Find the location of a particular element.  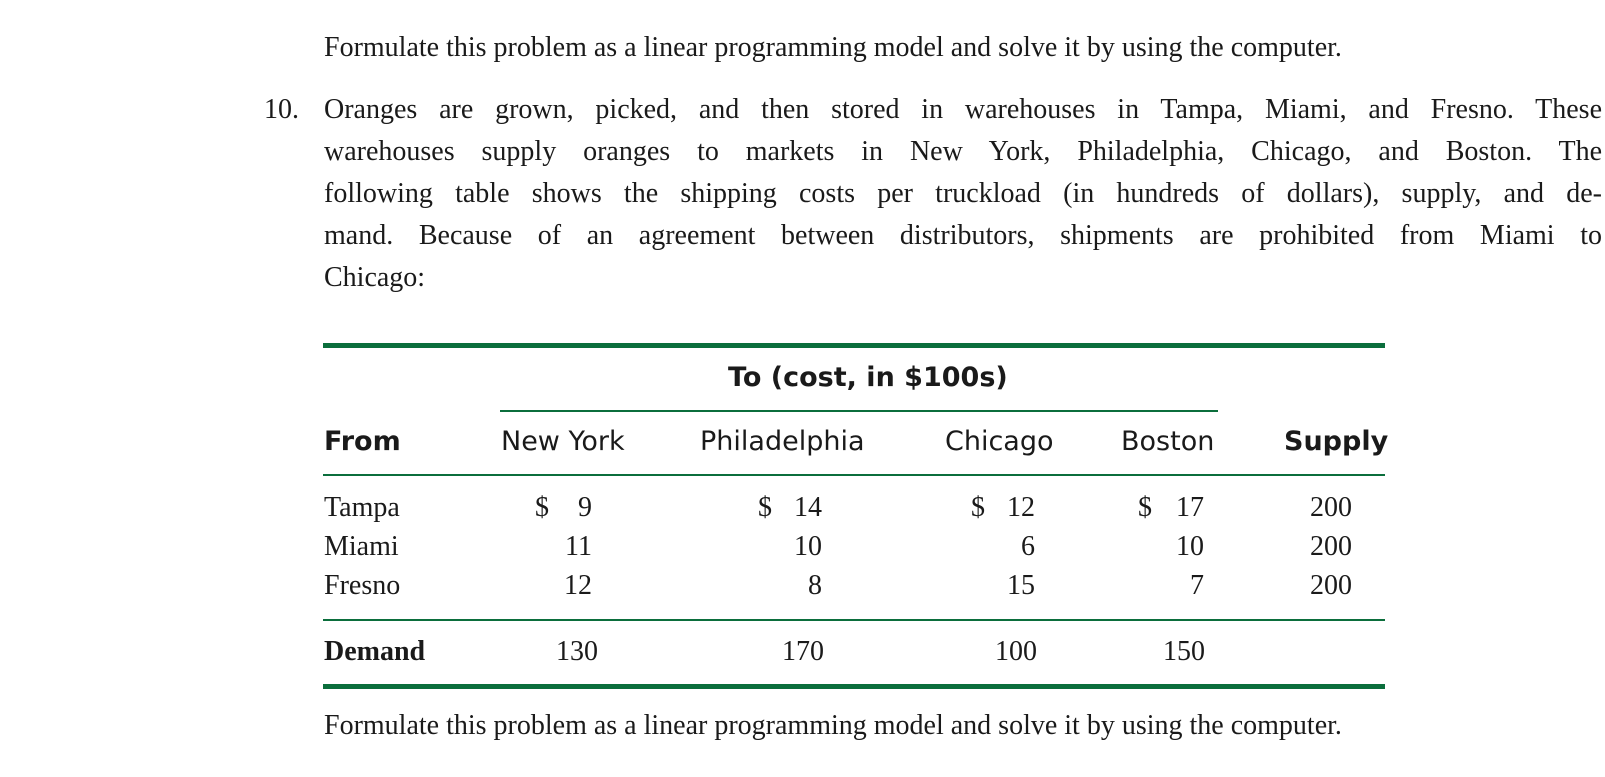

demand-rule is located at coordinates (854, 620).